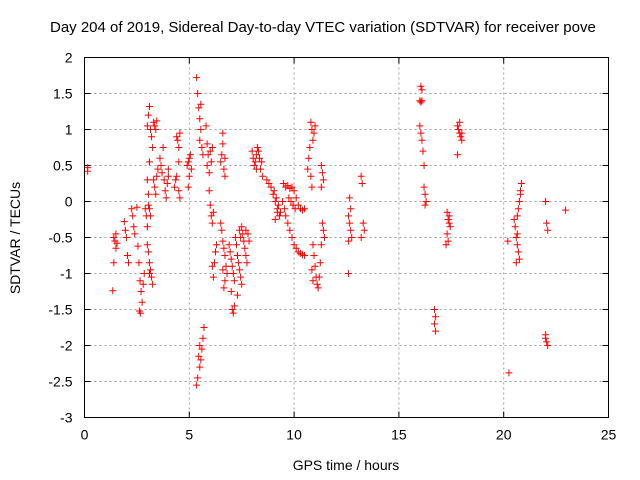  Describe the element at coordinates (63, 166) in the screenshot. I see `y-tick-label: 0.5` at that location.